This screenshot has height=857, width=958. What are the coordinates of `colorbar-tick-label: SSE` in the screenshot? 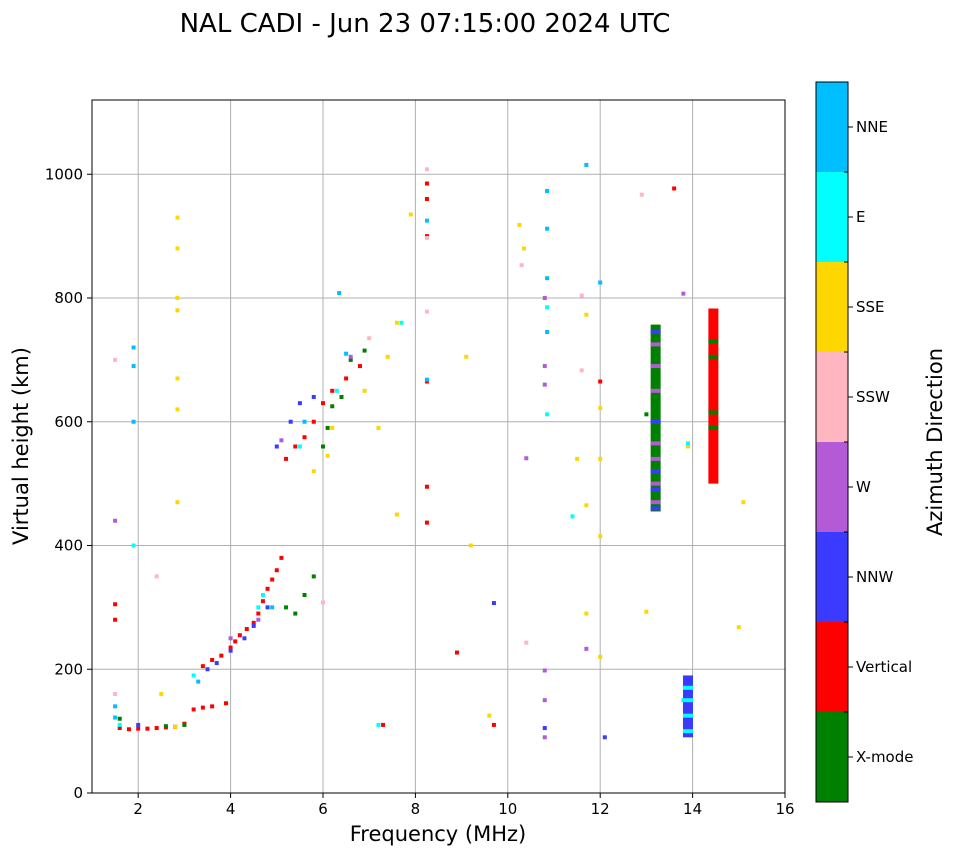 It's located at (870, 307).